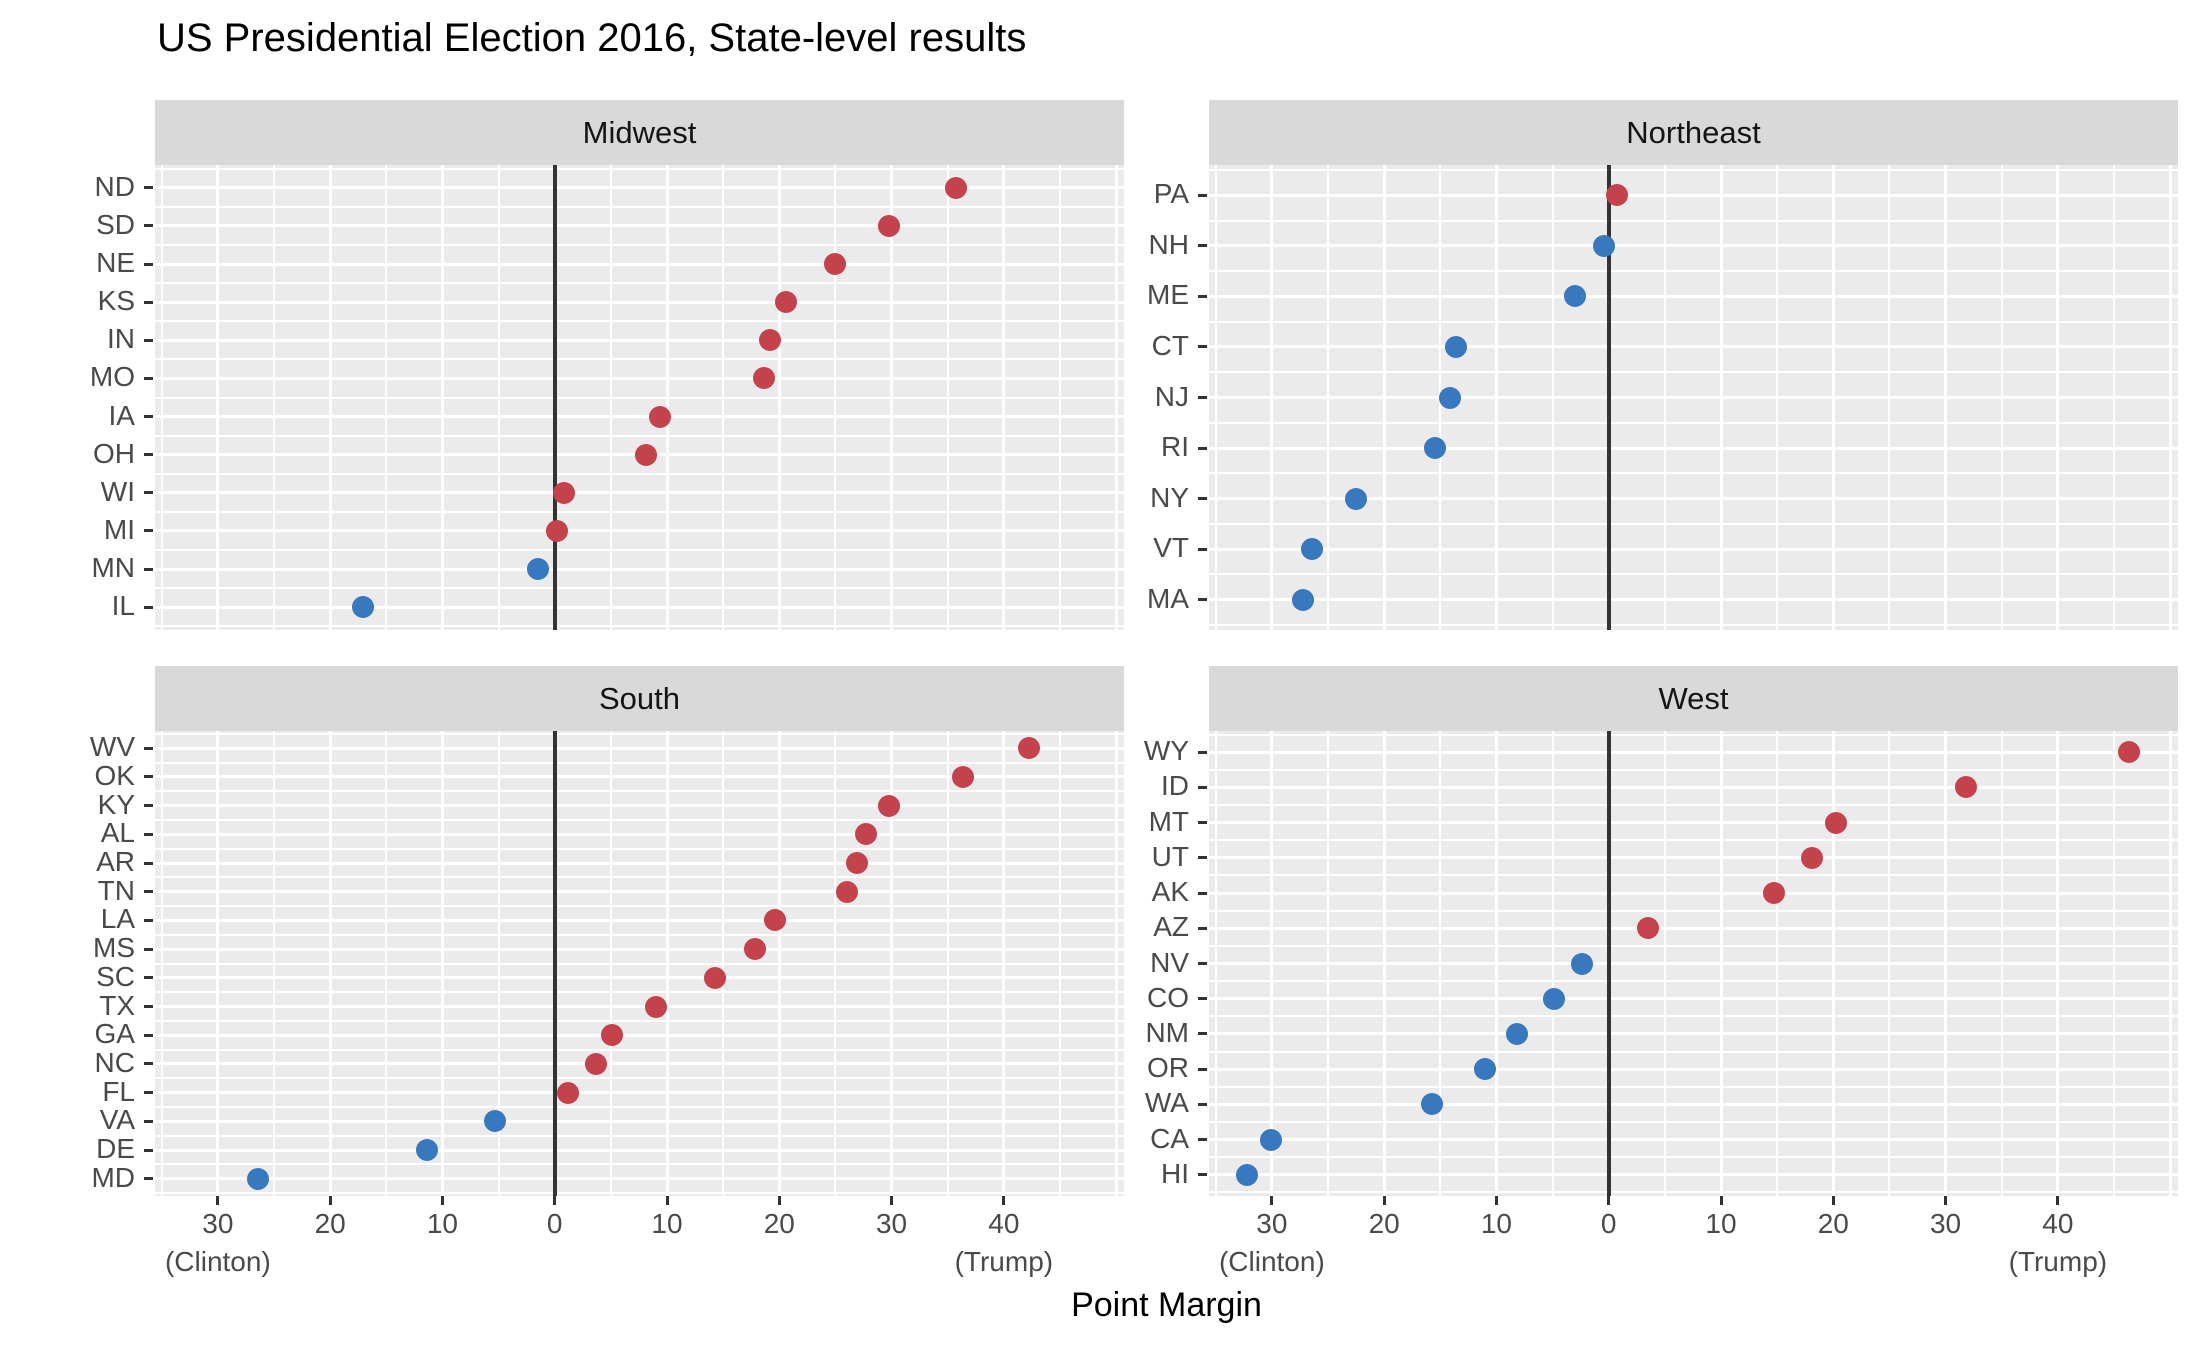  What do you see at coordinates (116, 301) in the screenshot?
I see `state-label: KS` at bounding box center [116, 301].